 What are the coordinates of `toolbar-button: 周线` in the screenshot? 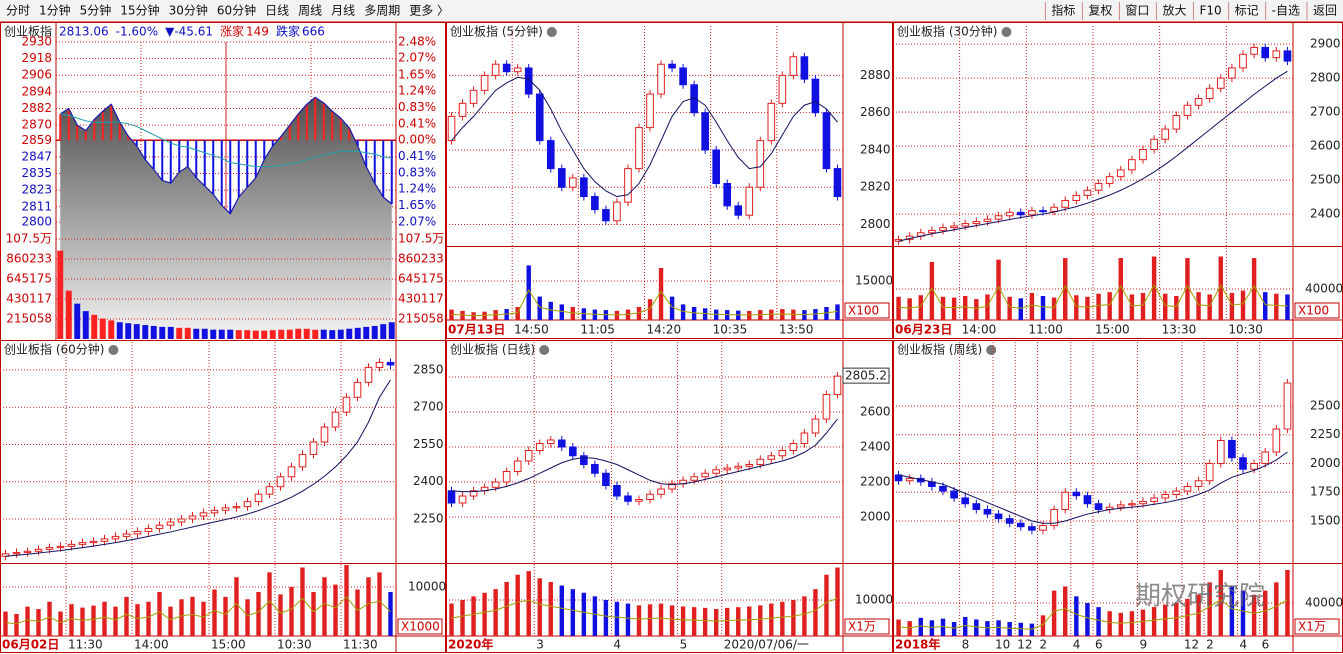 It's located at (310, 11).